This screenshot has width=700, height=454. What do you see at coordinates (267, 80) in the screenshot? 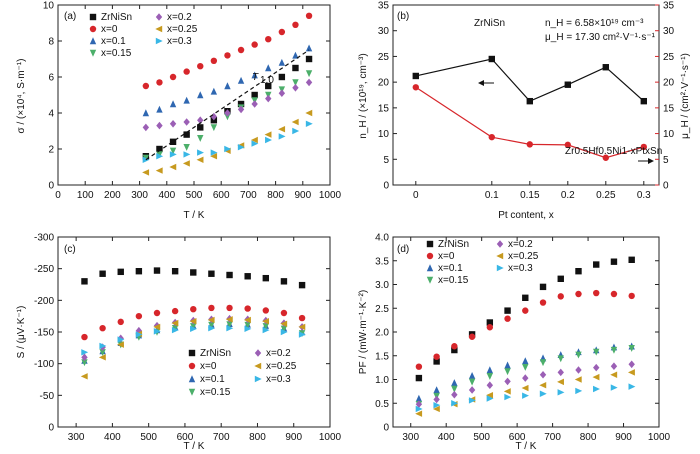
I see `panel-a-annotation-sub: 1.0` at bounding box center [267, 80].